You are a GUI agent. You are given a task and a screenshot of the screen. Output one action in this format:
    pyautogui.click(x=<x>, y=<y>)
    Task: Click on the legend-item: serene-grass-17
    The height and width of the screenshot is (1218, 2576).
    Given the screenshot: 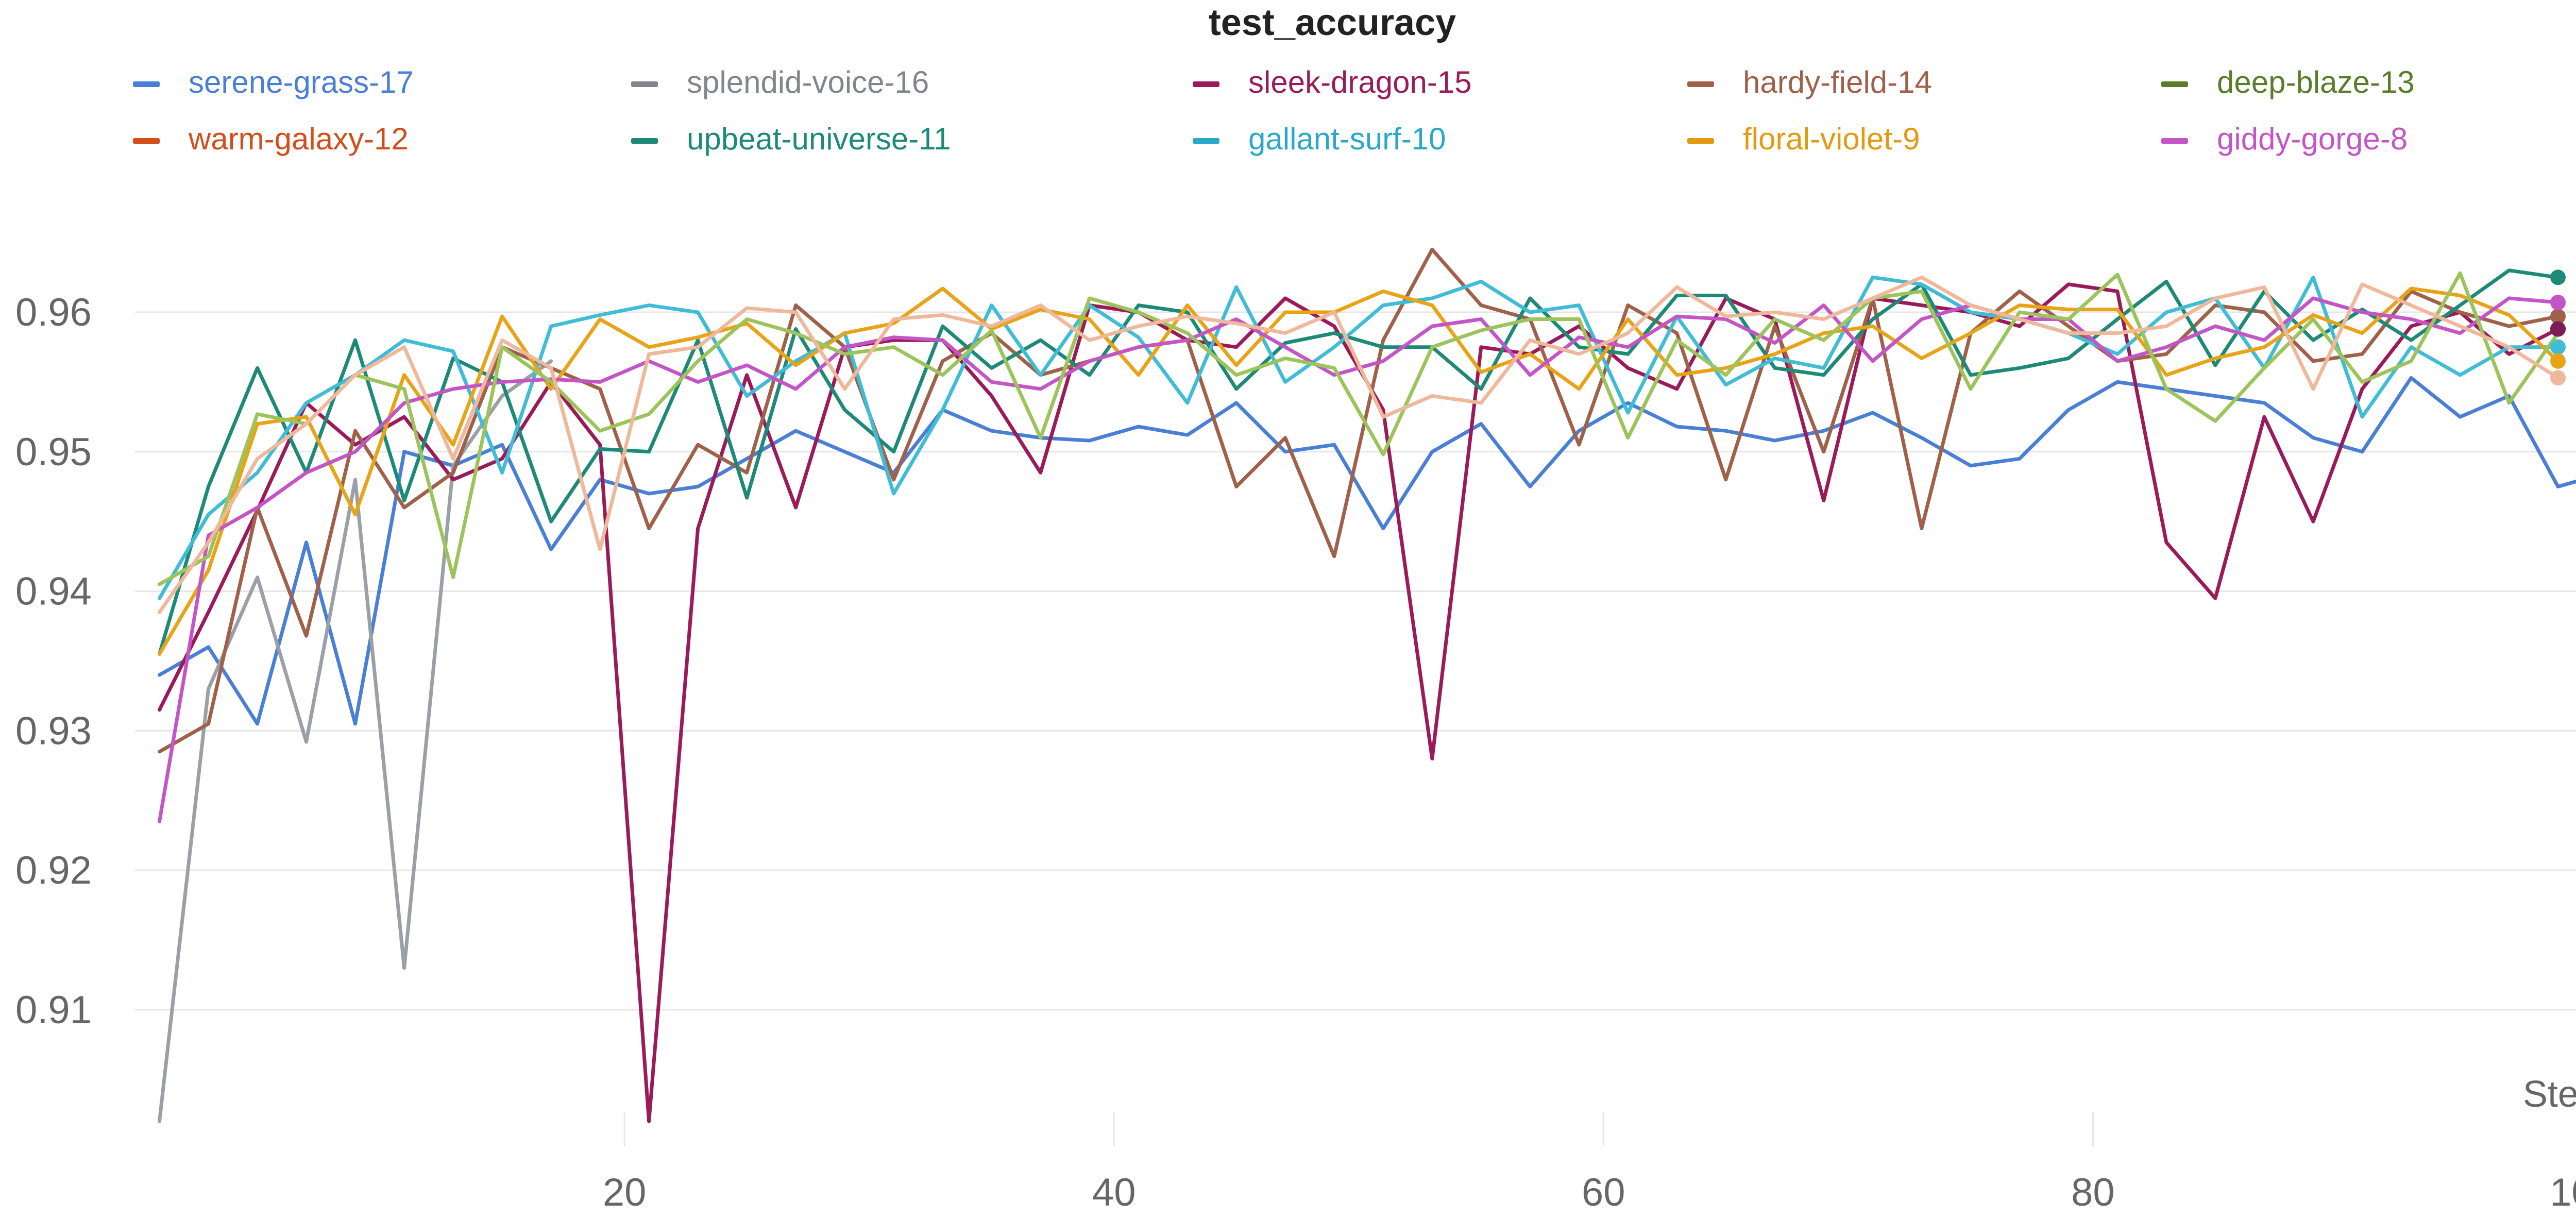 What is the action you would take?
    pyautogui.click(x=273, y=82)
    